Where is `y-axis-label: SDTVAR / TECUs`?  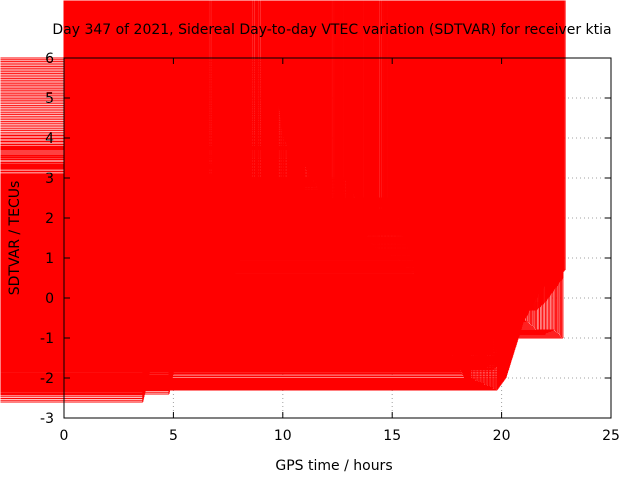 y-axis-label: SDTVAR / TECUs is located at coordinates (15, 238).